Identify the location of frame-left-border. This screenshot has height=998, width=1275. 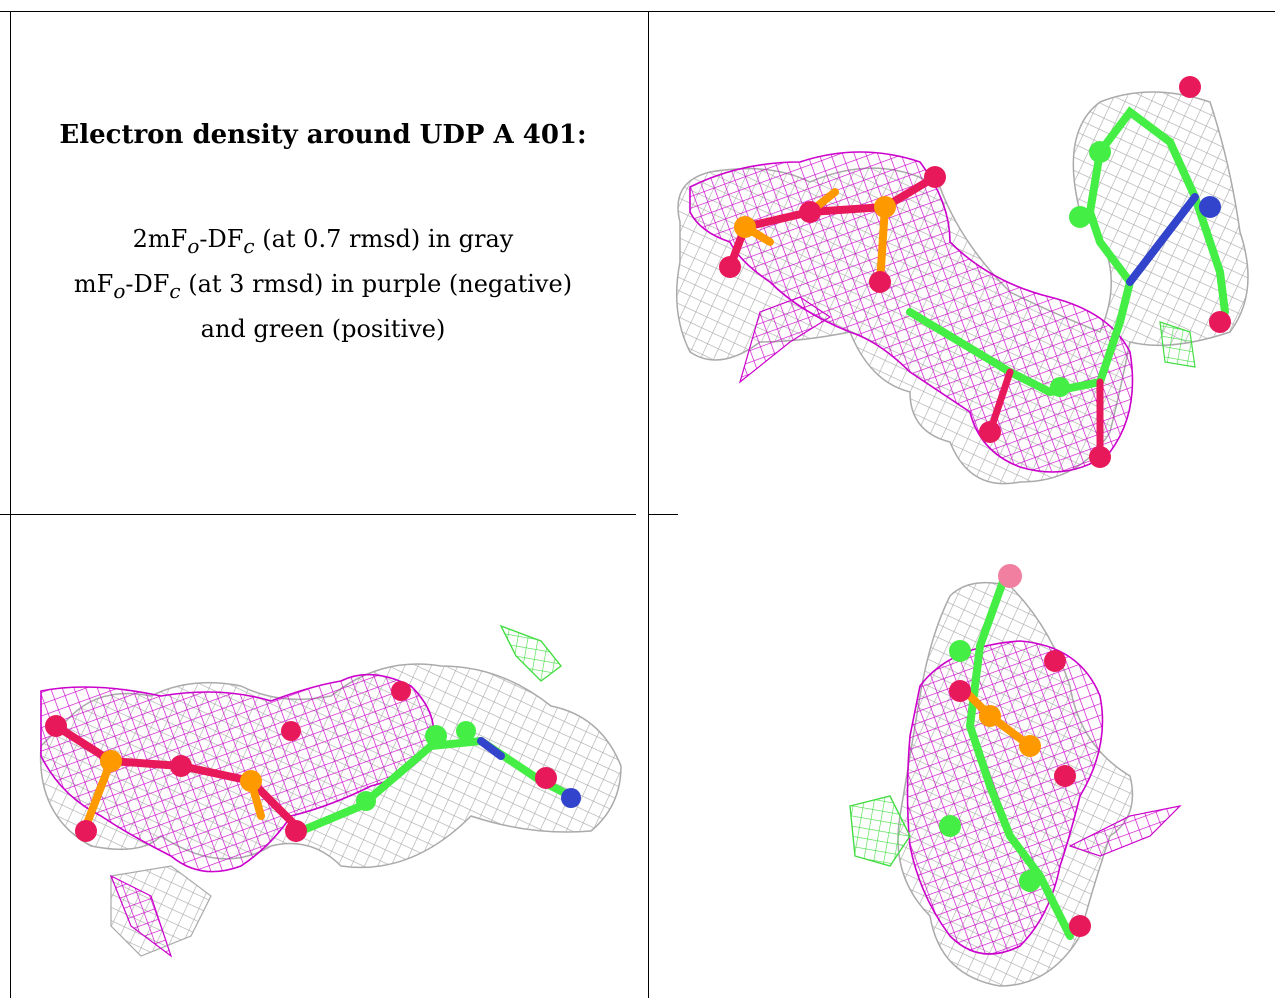
(10, 504).